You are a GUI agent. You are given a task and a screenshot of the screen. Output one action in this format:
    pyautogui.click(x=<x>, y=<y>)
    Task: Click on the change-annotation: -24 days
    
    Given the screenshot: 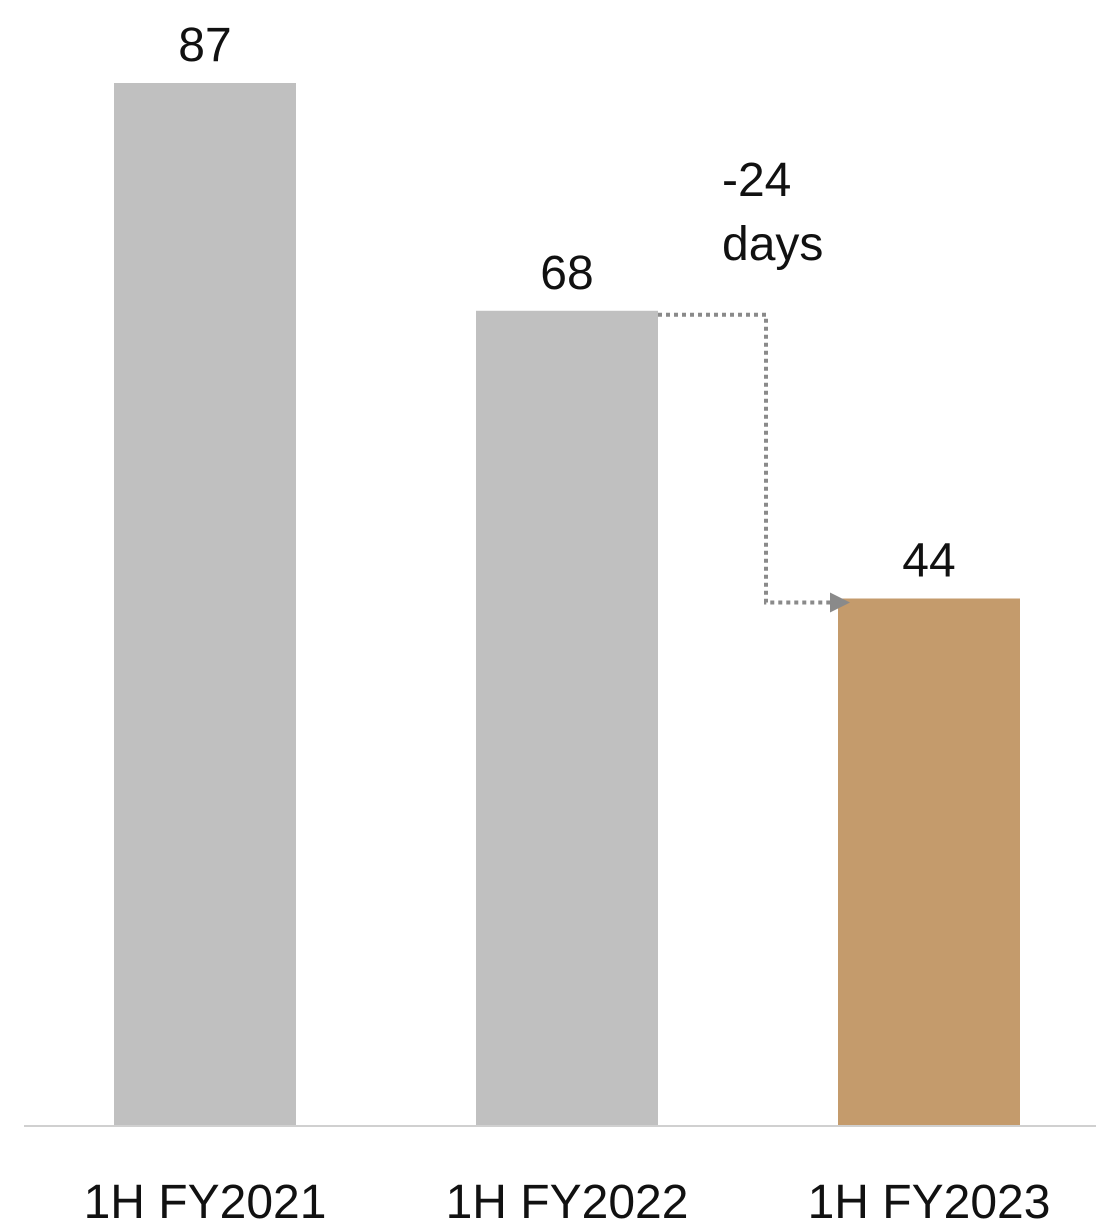 What is the action you would take?
    pyautogui.click(x=754, y=383)
    